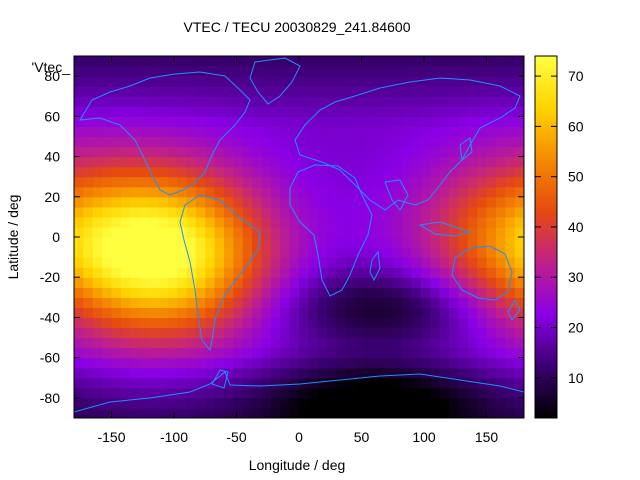 The image size is (640, 480). What do you see at coordinates (111, 437) in the screenshot?
I see `x-tick-label: -150` at bounding box center [111, 437].